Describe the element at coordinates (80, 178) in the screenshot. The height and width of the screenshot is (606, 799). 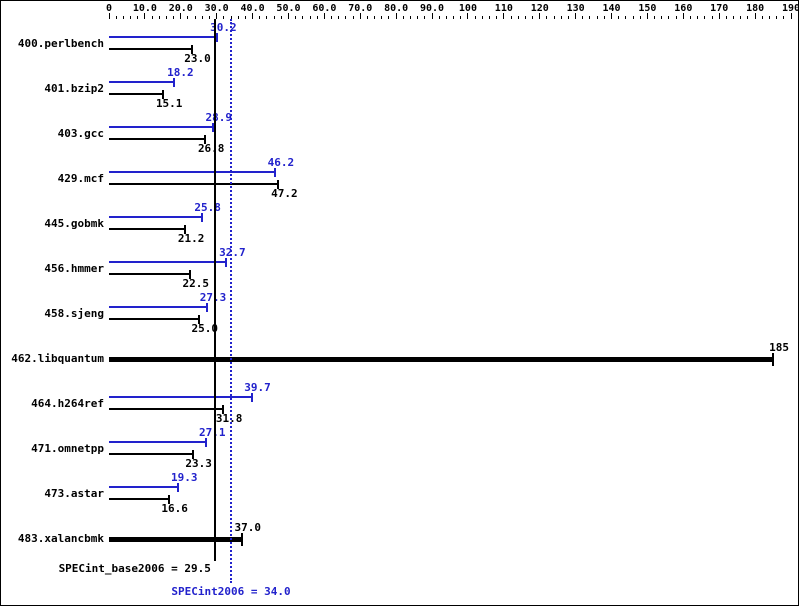
I see `benchmark-label: 429.mcf` at that location.